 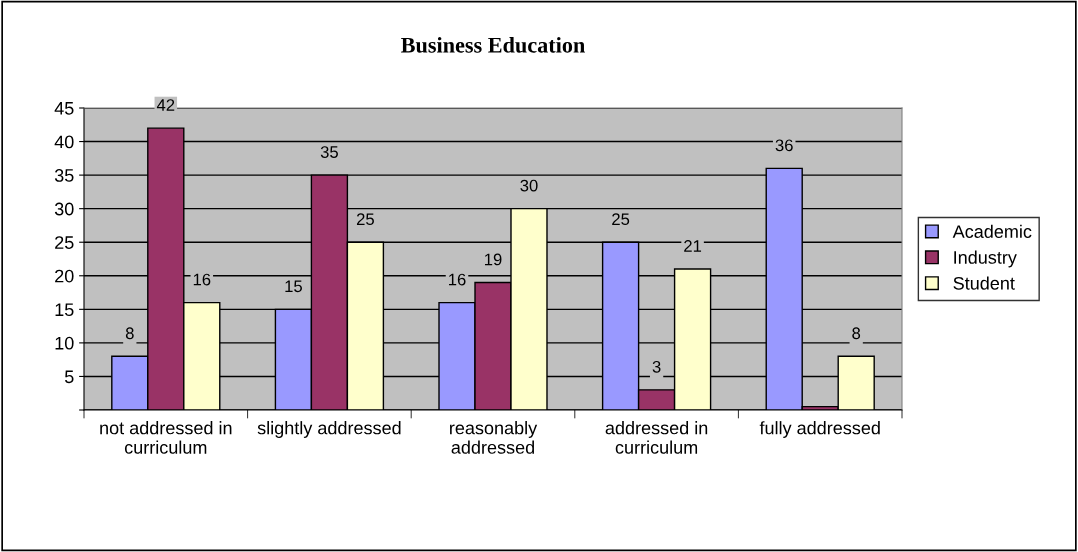 I want to click on data-label: 36, so click(x=784, y=145).